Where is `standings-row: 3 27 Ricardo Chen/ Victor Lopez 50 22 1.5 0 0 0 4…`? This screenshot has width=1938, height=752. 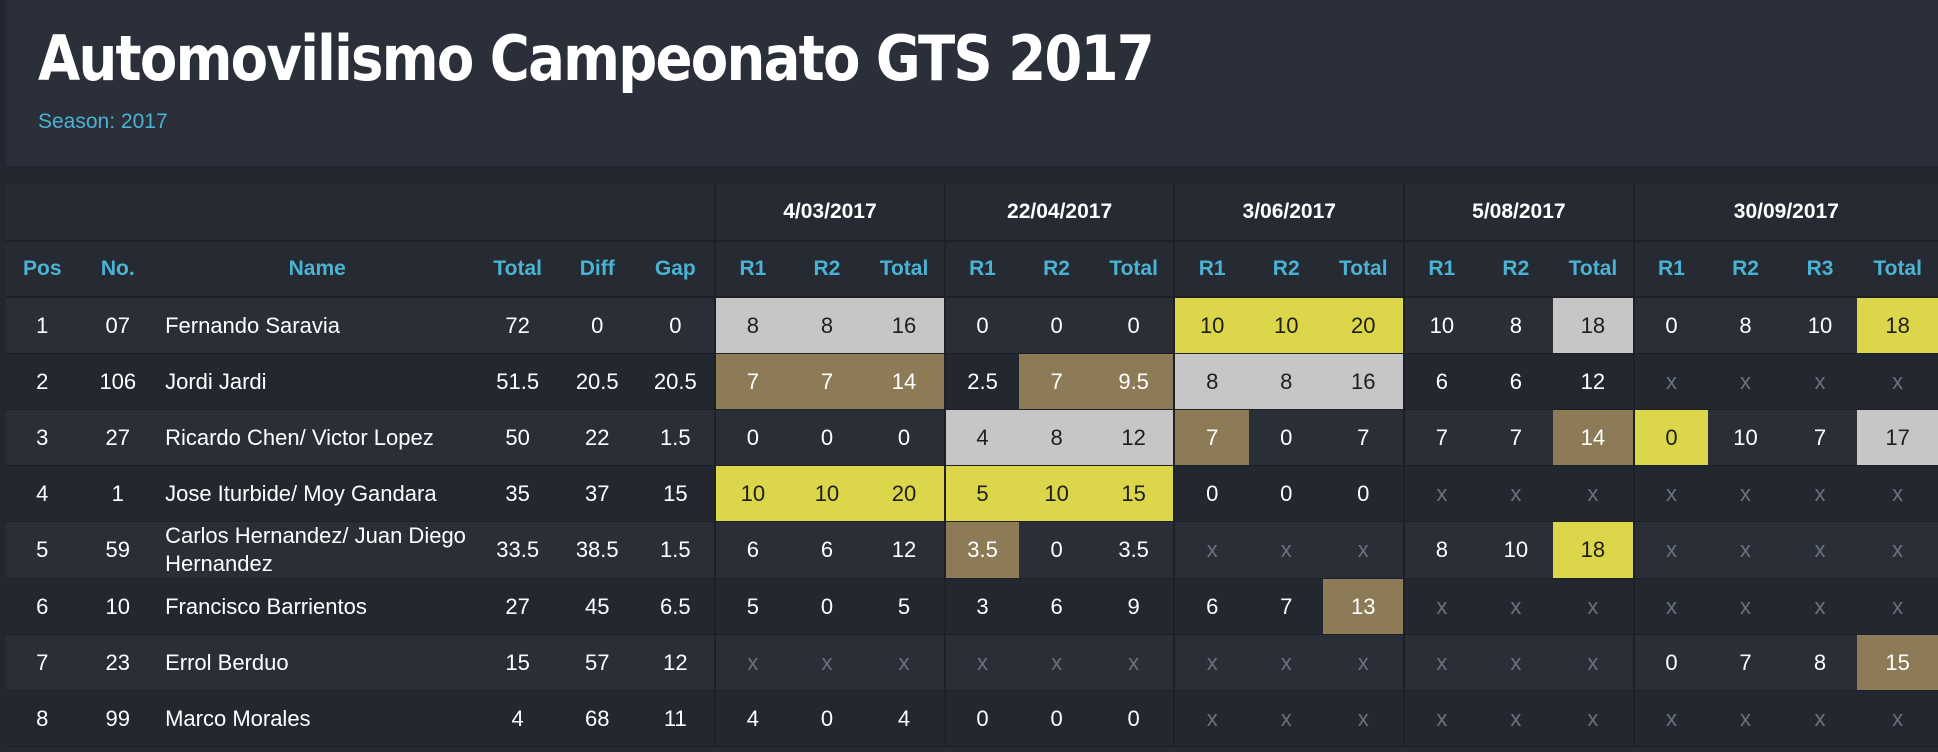
standings-row: 3 27 Ricardo Chen/ Victor Lopez 50 22 1.5 0 0 0 4… is located at coordinates (972, 437).